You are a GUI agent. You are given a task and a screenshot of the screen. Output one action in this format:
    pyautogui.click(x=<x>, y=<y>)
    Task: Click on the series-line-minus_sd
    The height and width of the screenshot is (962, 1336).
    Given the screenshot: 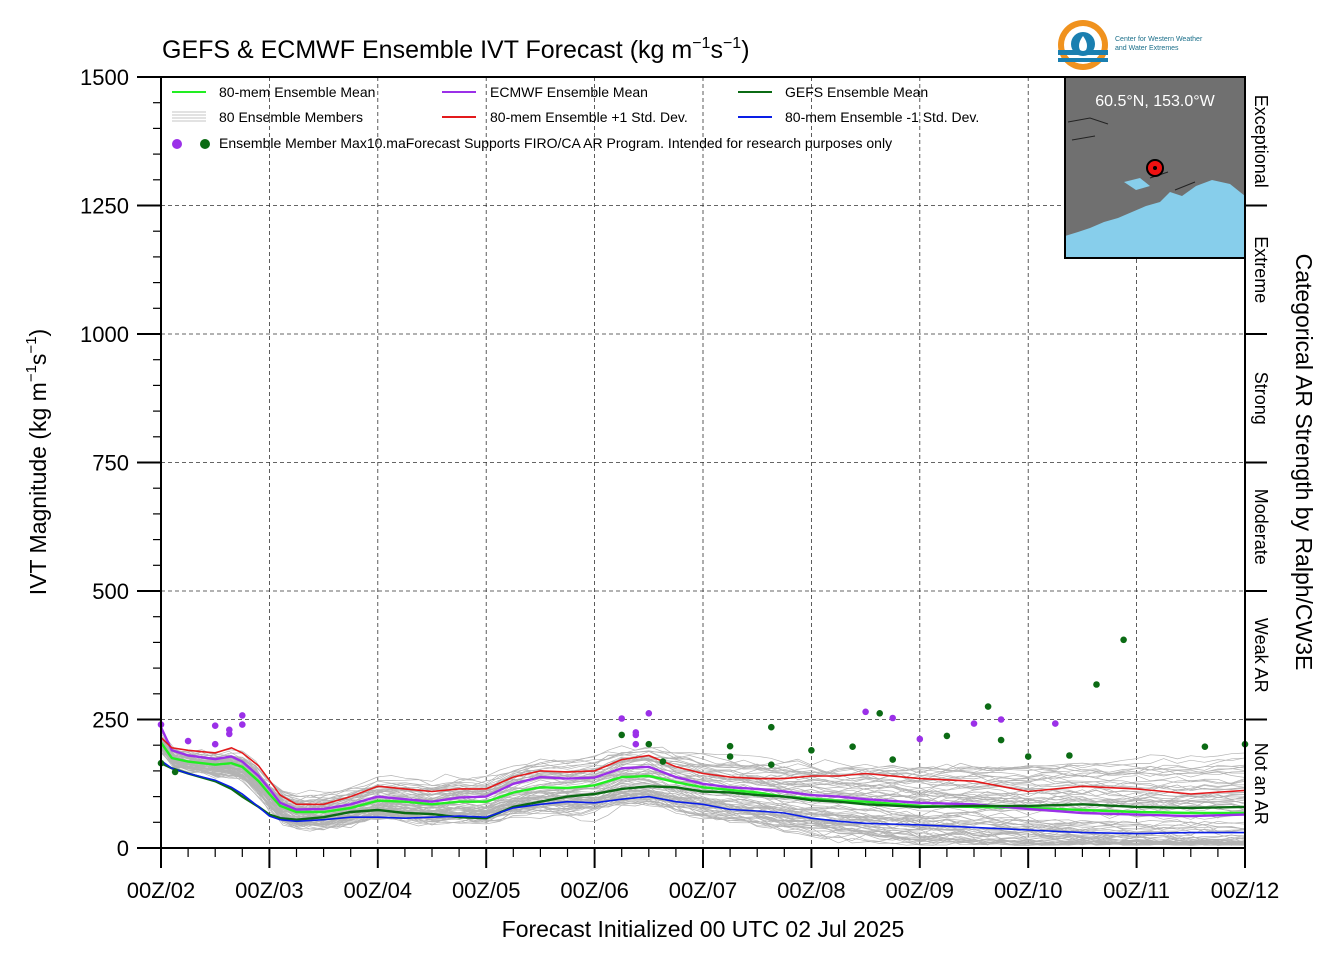 What is the action you would take?
    pyautogui.click(x=702, y=797)
    